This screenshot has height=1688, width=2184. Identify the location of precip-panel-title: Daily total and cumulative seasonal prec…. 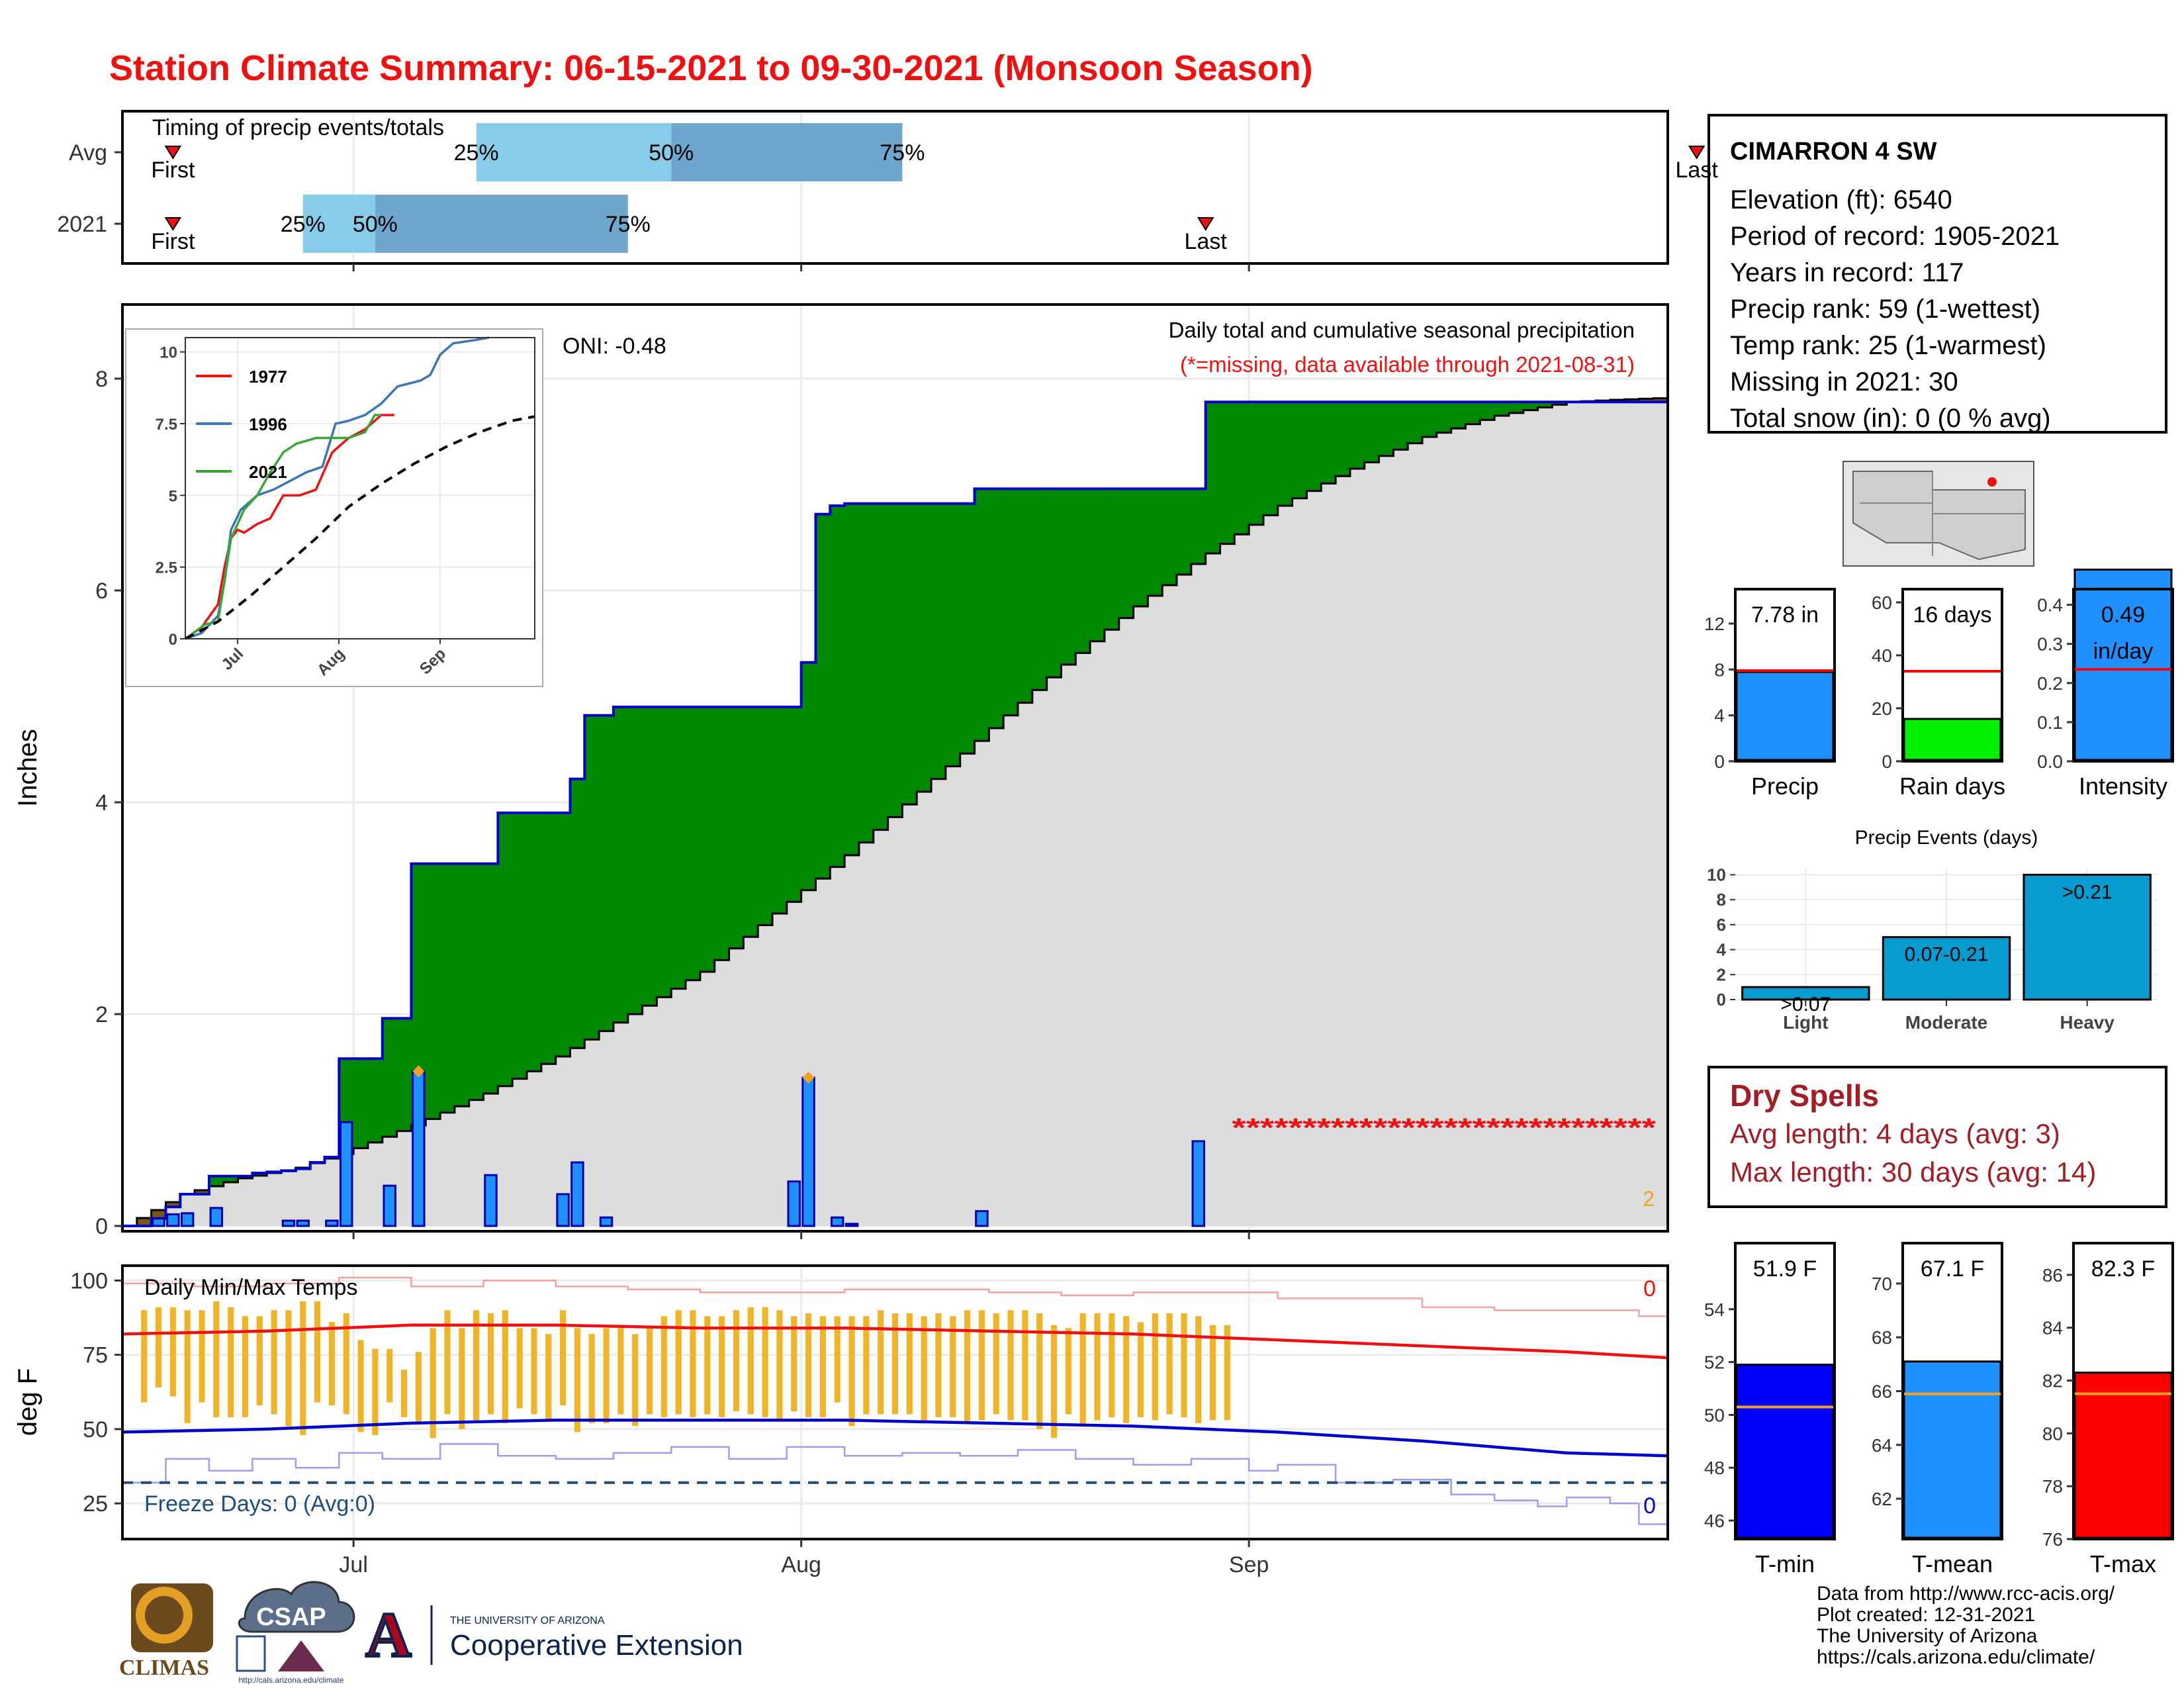
(1402, 330).